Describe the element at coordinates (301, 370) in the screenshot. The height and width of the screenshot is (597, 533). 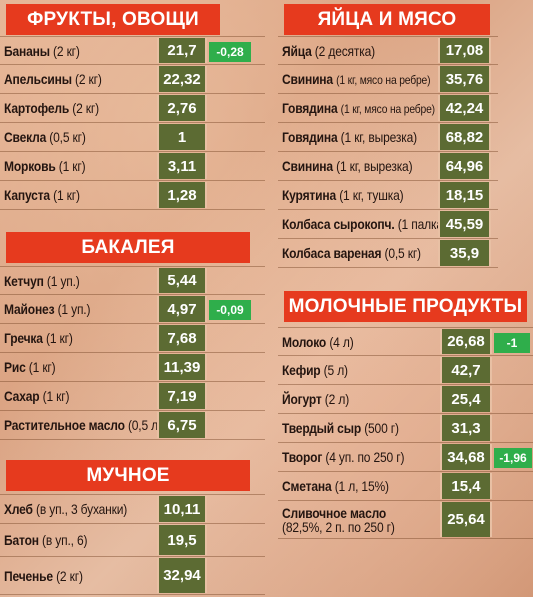
I see `item-name: Кефир` at that location.